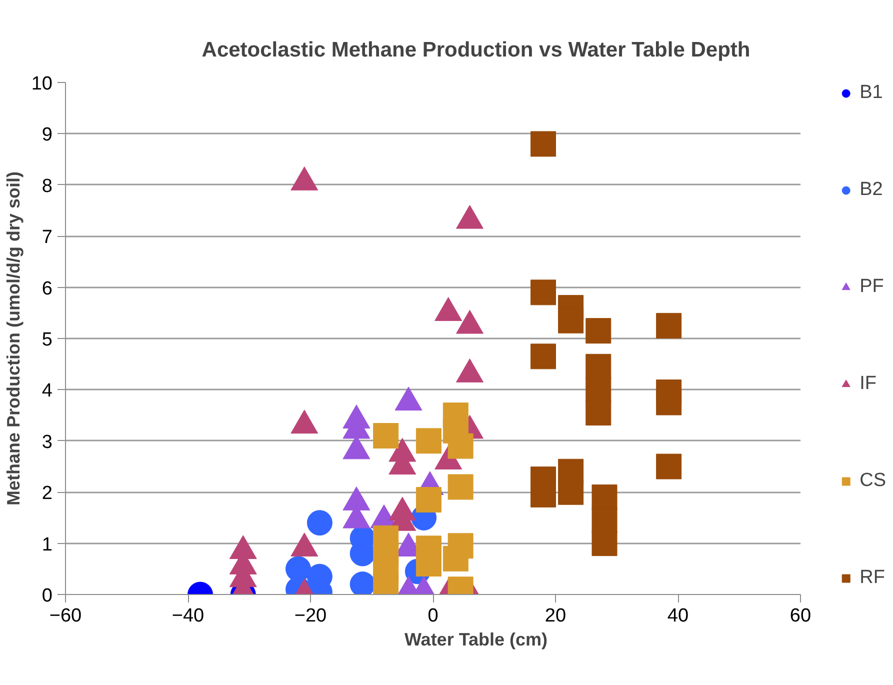 This screenshot has height=685, width=893. I want to click on legend-label: IF, so click(869, 384).